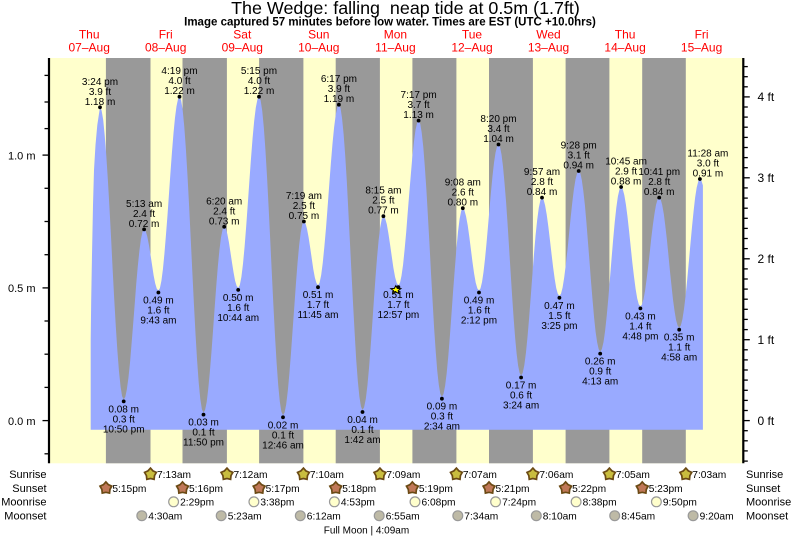  What do you see at coordinates (383, 191) in the screenshot?
I see `svg-text: 8:15 am` at bounding box center [383, 191].